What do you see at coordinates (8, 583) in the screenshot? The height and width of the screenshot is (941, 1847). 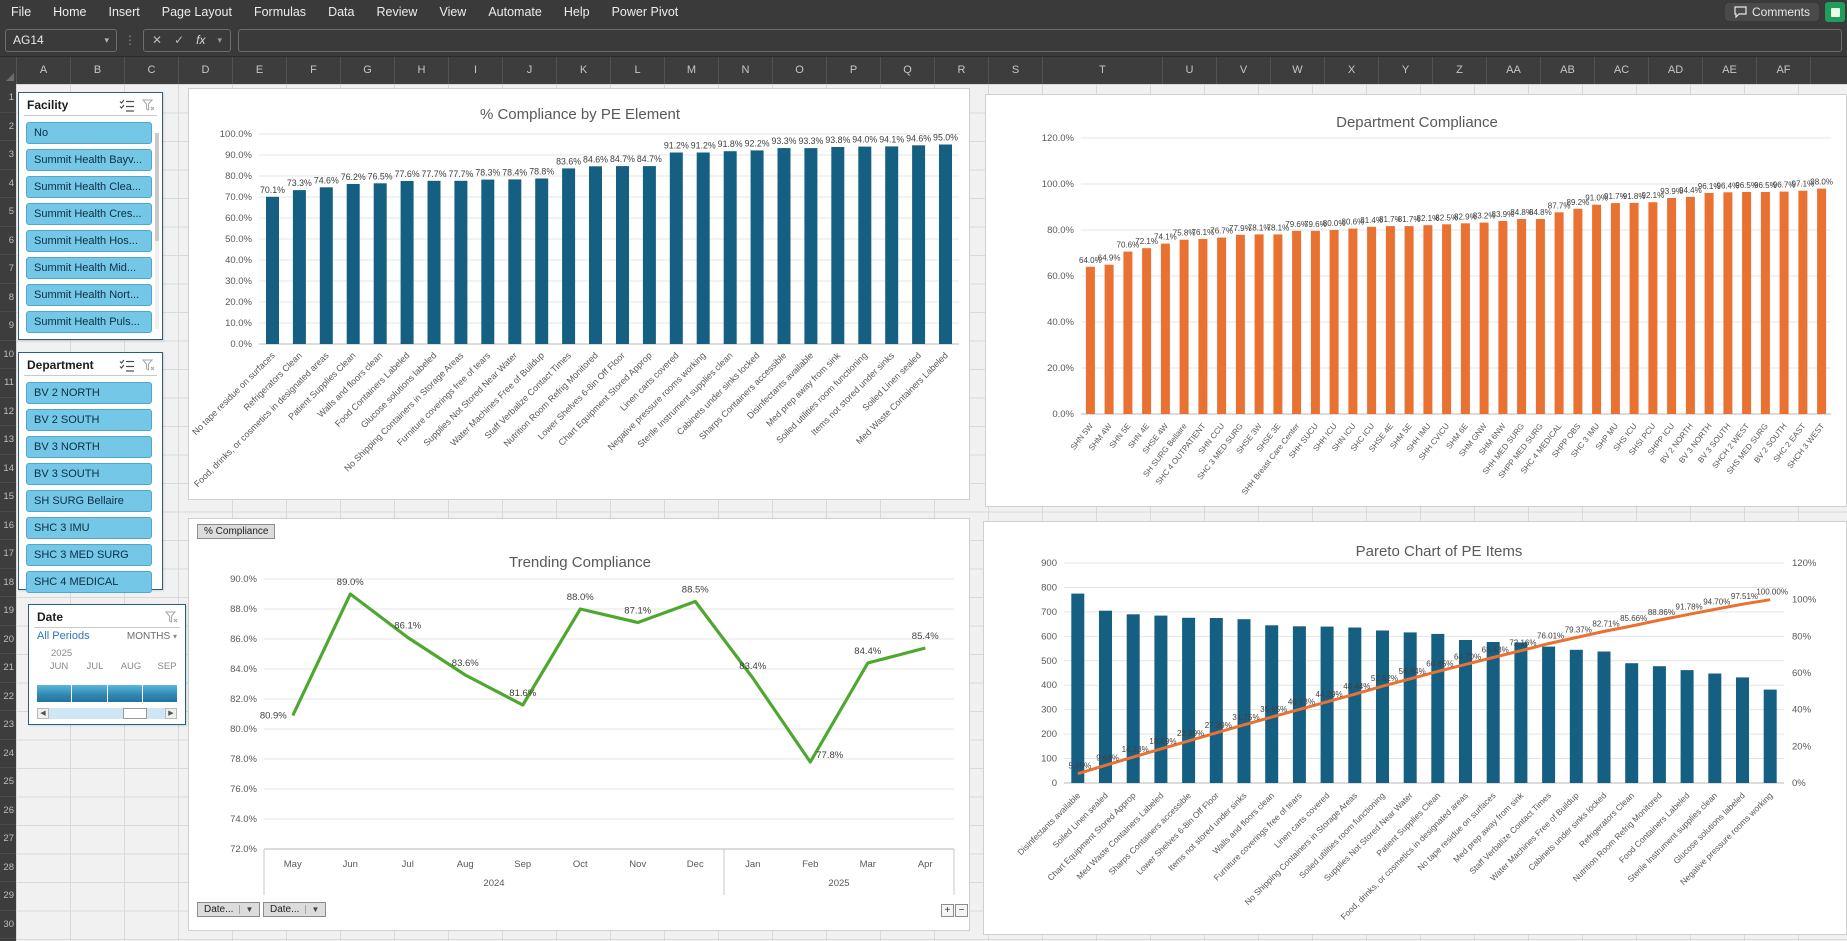 I see `row-header-18: 18` at bounding box center [8, 583].